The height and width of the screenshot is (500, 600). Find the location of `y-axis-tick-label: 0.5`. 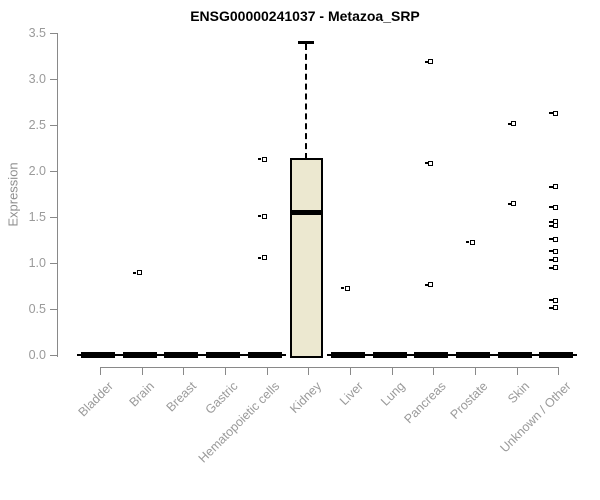

y-axis-tick-label: 0.5 is located at coordinates (37, 309).